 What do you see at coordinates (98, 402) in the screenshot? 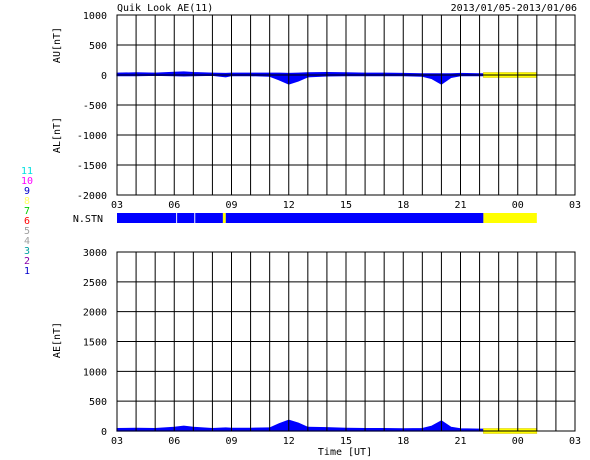
I see `ae-y-tick-label: 500` at bounding box center [98, 402].